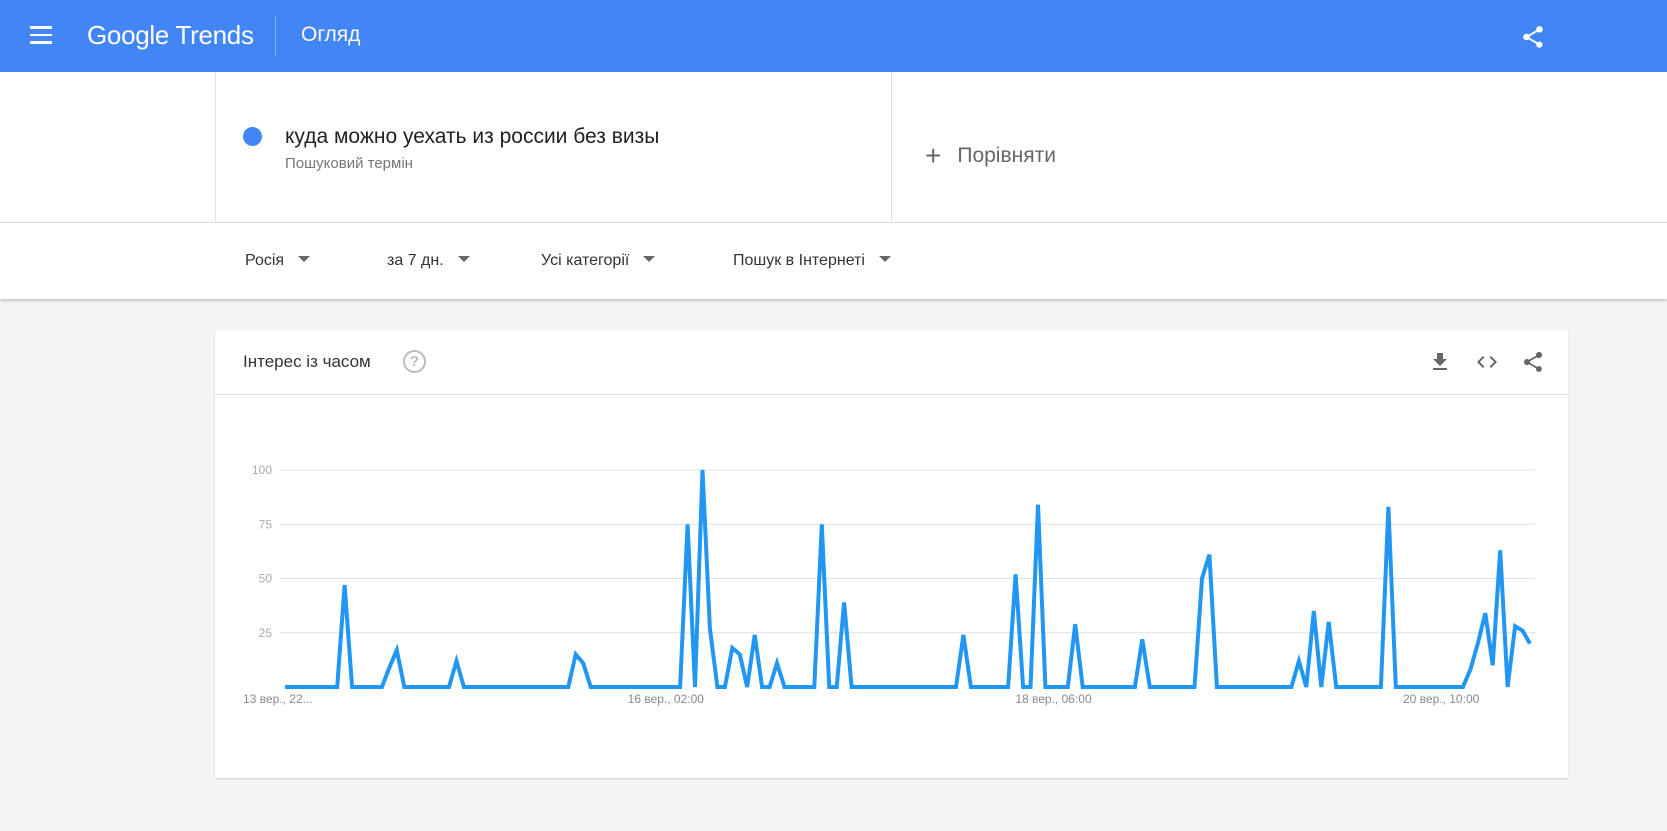  What do you see at coordinates (799, 260) in the screenshot?
I see `search-type-label: Пошук в Інтернеті` at bounding box center [799, 260].